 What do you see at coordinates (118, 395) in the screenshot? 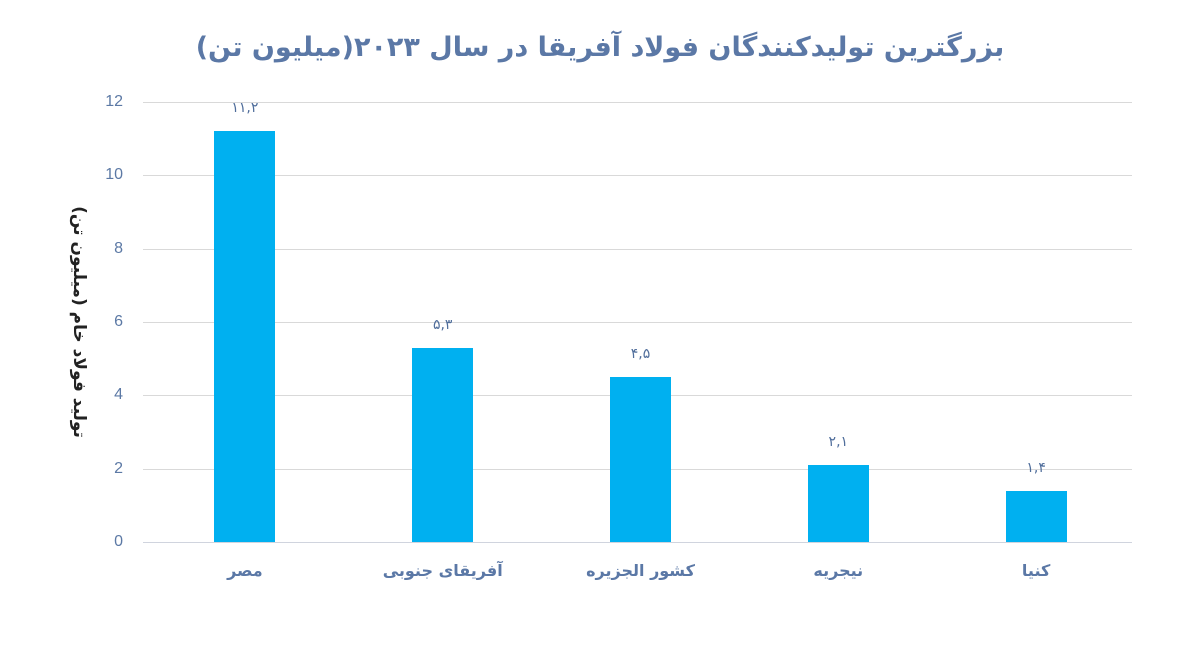
I see `y-tick-label: 4` at bounding box center [118, 395].